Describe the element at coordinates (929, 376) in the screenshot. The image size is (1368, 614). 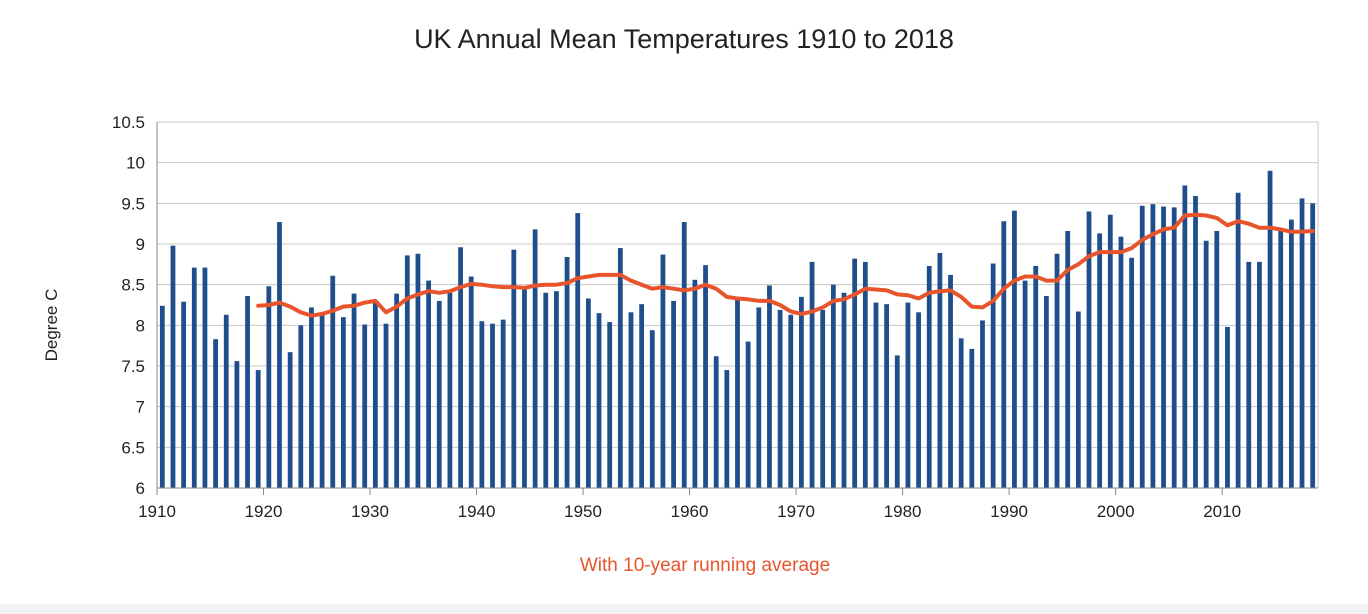
I see `bar-1982` at that location.